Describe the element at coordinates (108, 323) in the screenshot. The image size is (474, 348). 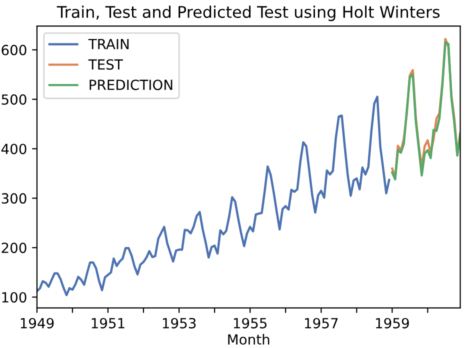
I see `x-tick-label: 1951` at that location.